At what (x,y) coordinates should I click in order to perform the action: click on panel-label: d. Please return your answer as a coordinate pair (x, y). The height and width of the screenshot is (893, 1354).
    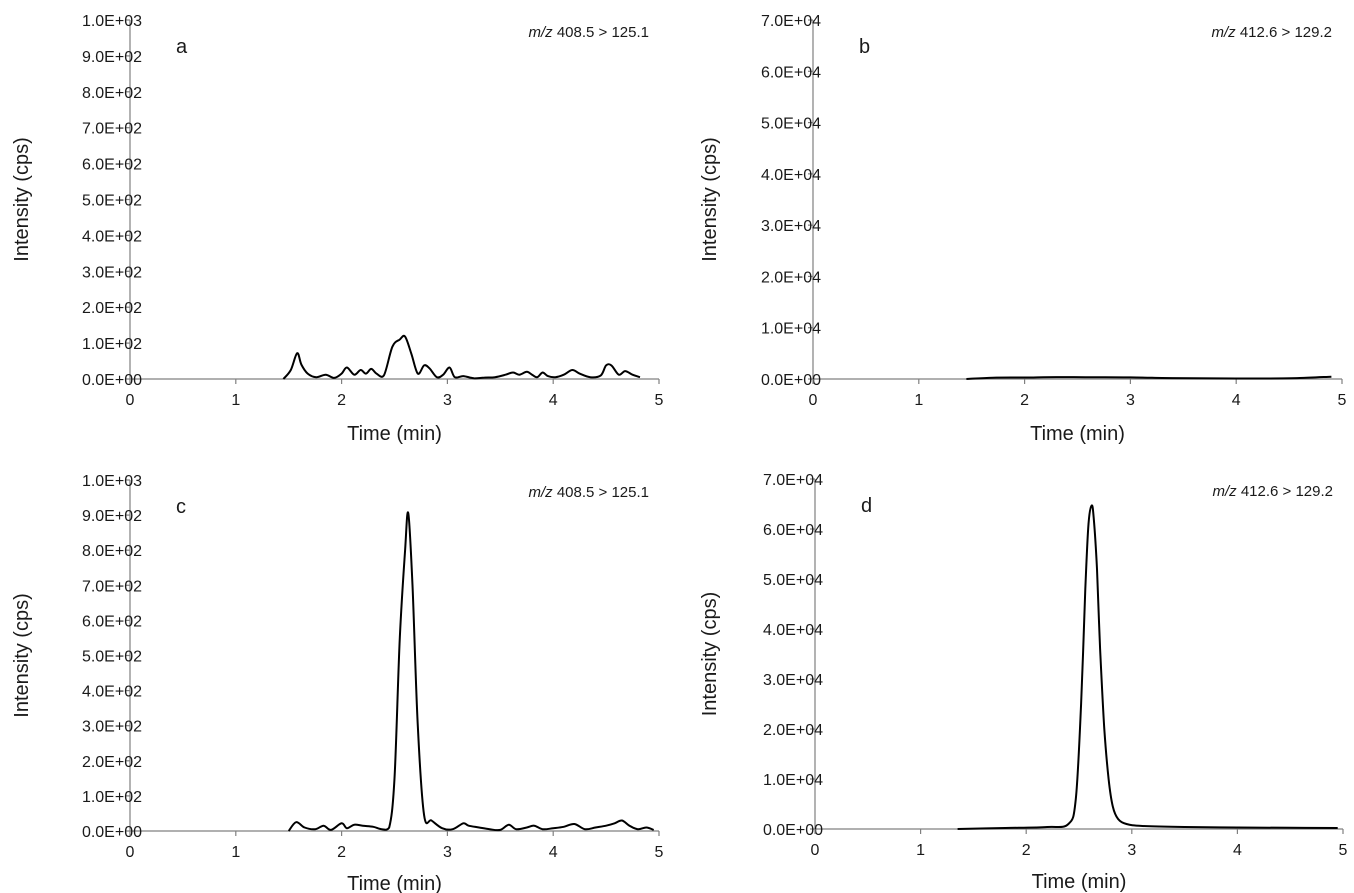
    Looking at the image, I should click on (866, 506).